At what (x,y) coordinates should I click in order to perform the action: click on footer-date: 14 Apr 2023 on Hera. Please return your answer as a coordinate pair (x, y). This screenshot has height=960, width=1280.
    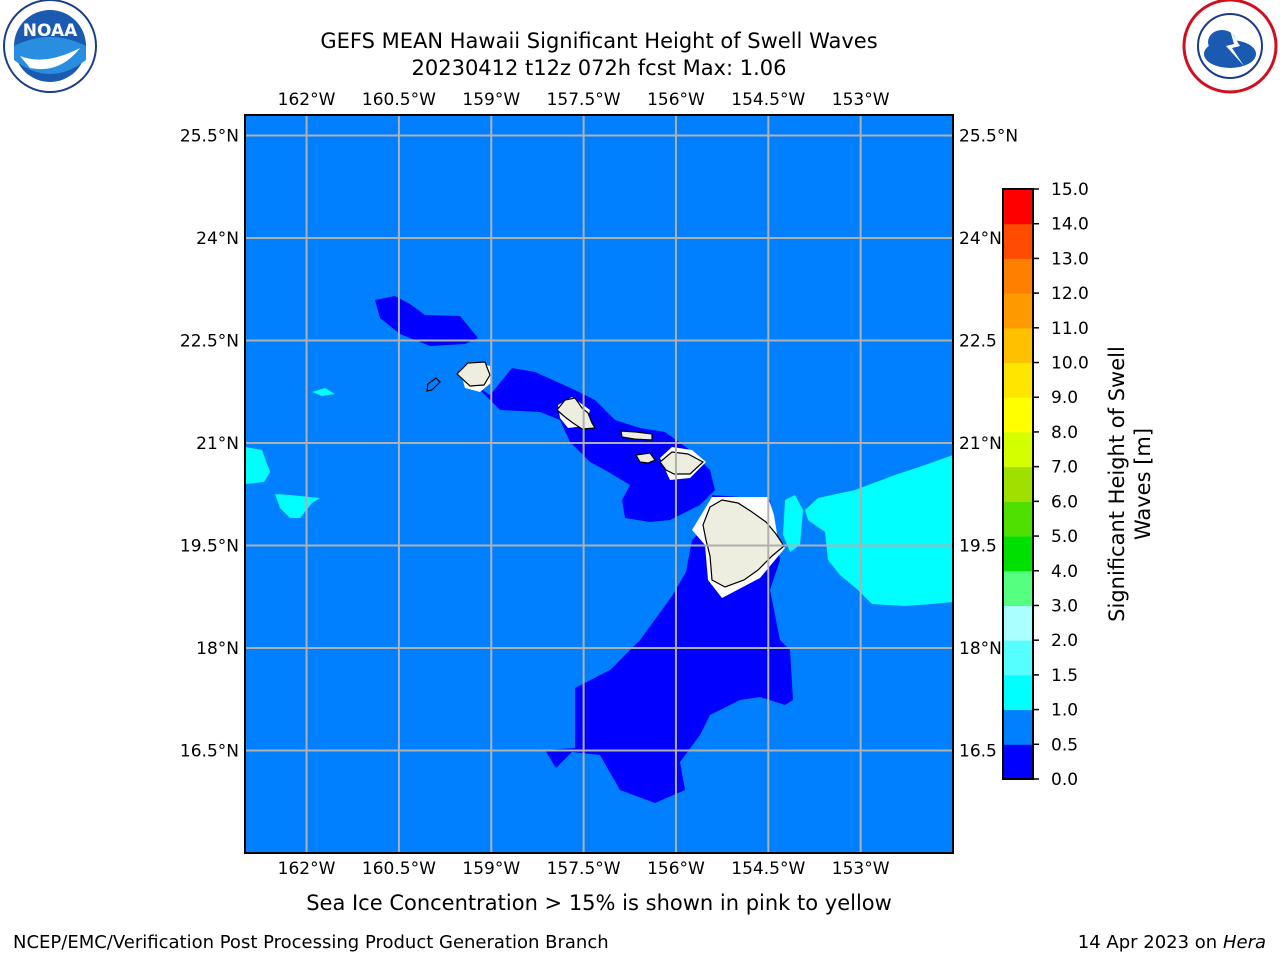
    Looking at the image, I should click on (1172, 942).